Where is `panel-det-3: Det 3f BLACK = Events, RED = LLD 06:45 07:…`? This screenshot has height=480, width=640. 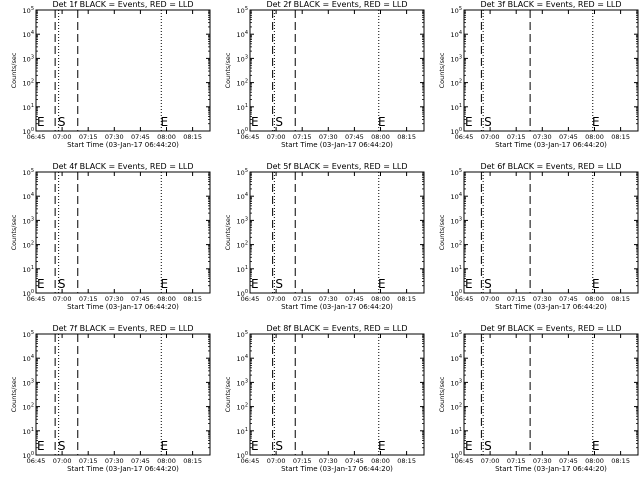
panel-det-3: Det 3f BLACK = Events, RED = LLD 06:45 07:… is located at coordinates (538, 74).